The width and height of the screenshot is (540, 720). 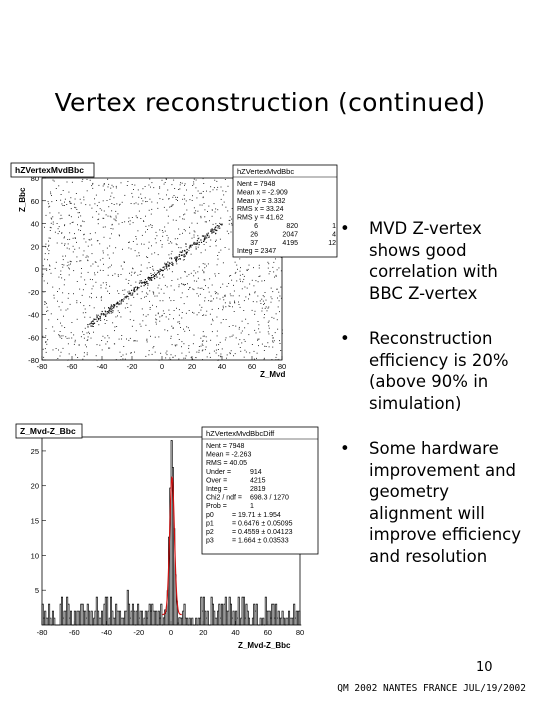 I want to click on histogram-bars, so click(x=171, y=533).